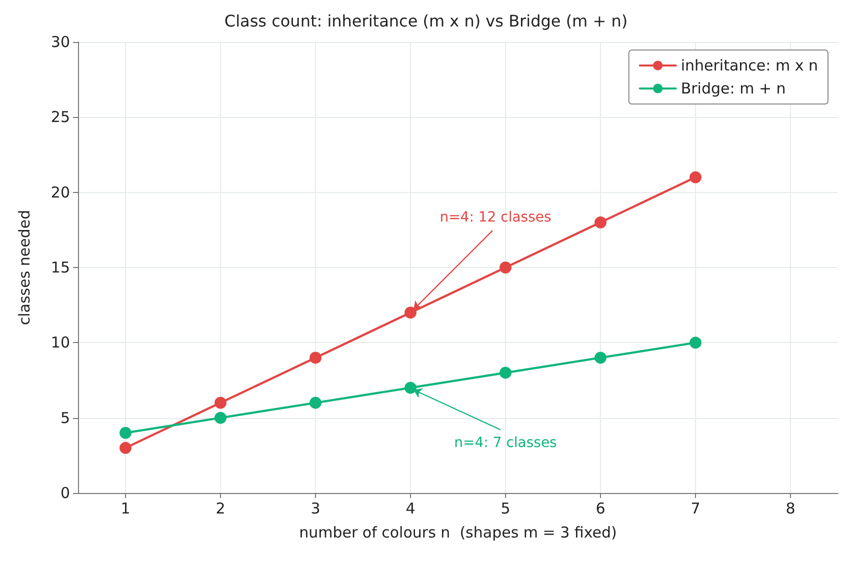 This screenshot has width=852, height=567. What do you see at coordinates (496, 218) in the screenshot?
I see `annotation: n=4: 12 classes` at bounding box center [496, 218].